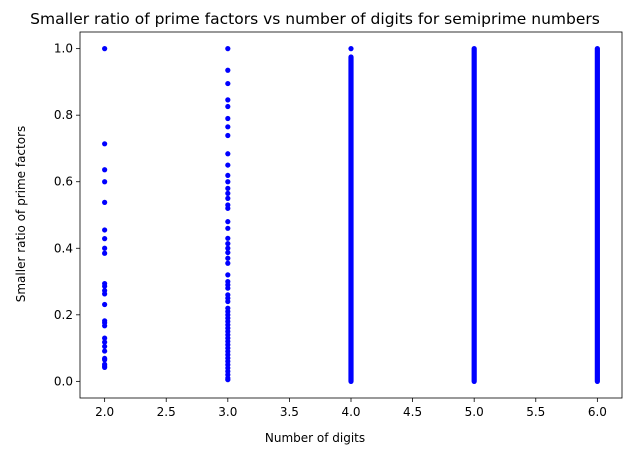 The image size is (631, 455). What do you see at coordinates (289, 412) in the screenshot?
I see `x-tick-label: 3.5` at bounding box center [289, 412].